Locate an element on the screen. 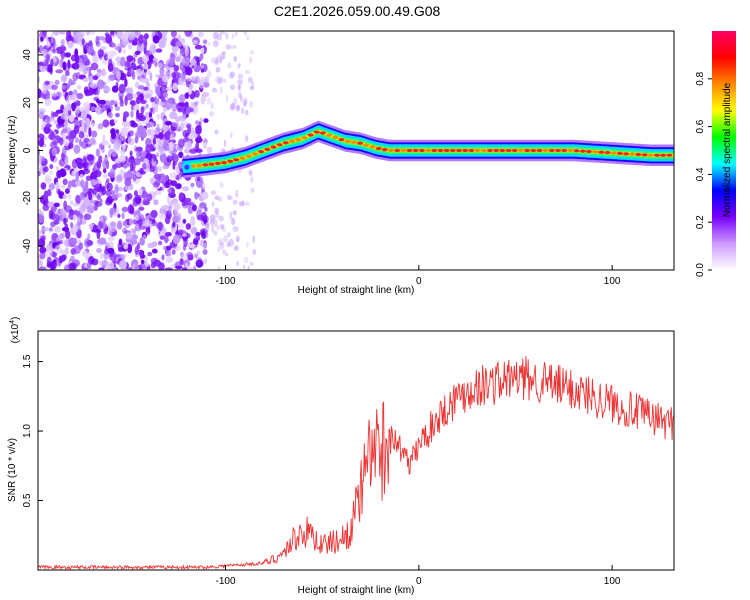 The height and width of the screenshot is (600, 750). colorbar-tick-label: 0.4 is located at coordinates (700, 174).